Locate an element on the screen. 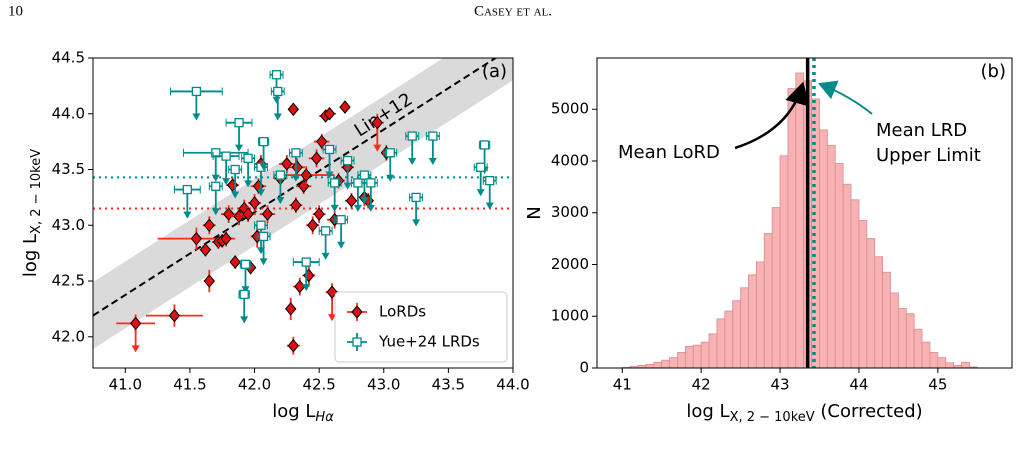 This screenshot has height=452, width=1026. legend-label: LoRDs is located at coordinates (402, 312).